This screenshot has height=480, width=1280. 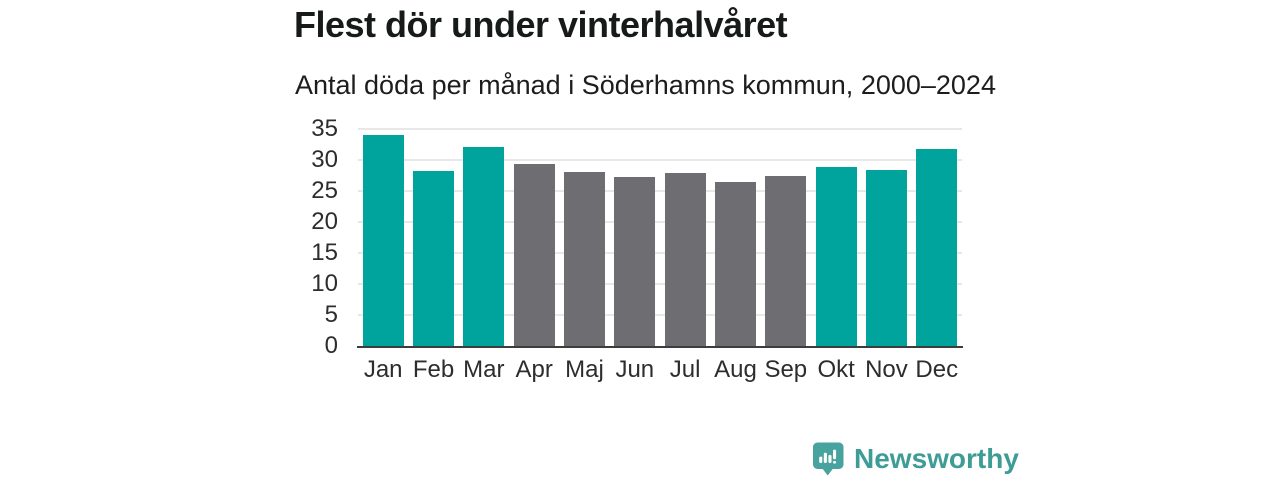 What do you see at coordinates (534, 369) in the screenshot?
I see `x-tick-label-apr: Apr` at bounding box center [534, 369].